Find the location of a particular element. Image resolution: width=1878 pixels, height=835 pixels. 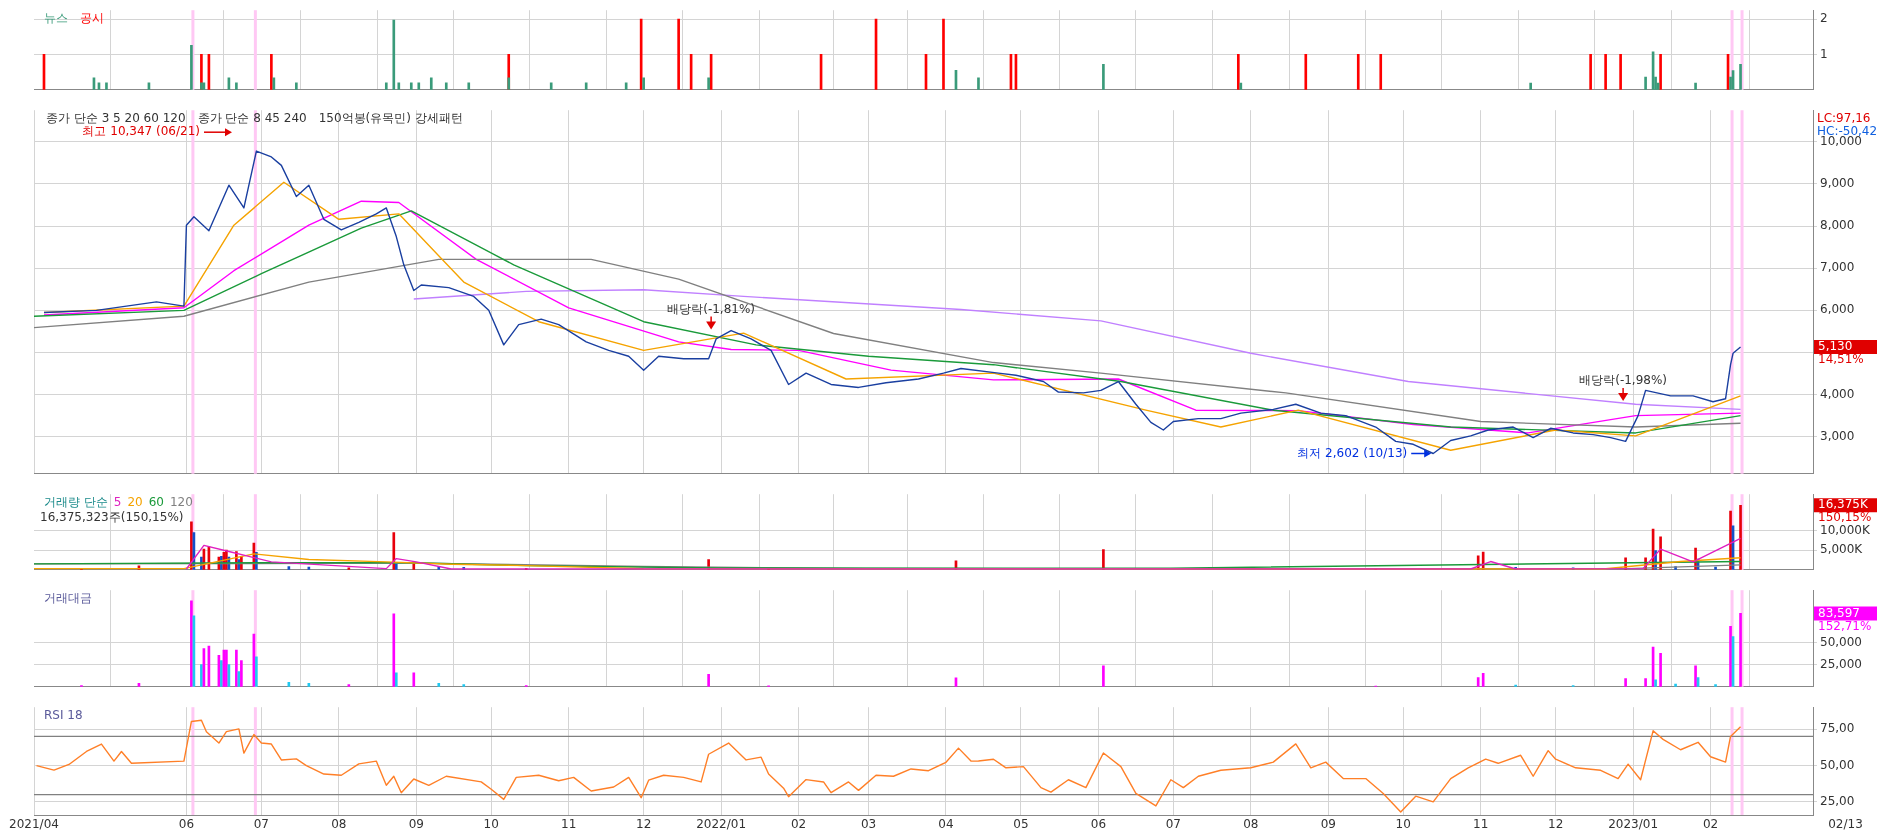

annotation: 배당락(-1,81%) is located at coordinates (711, 308).